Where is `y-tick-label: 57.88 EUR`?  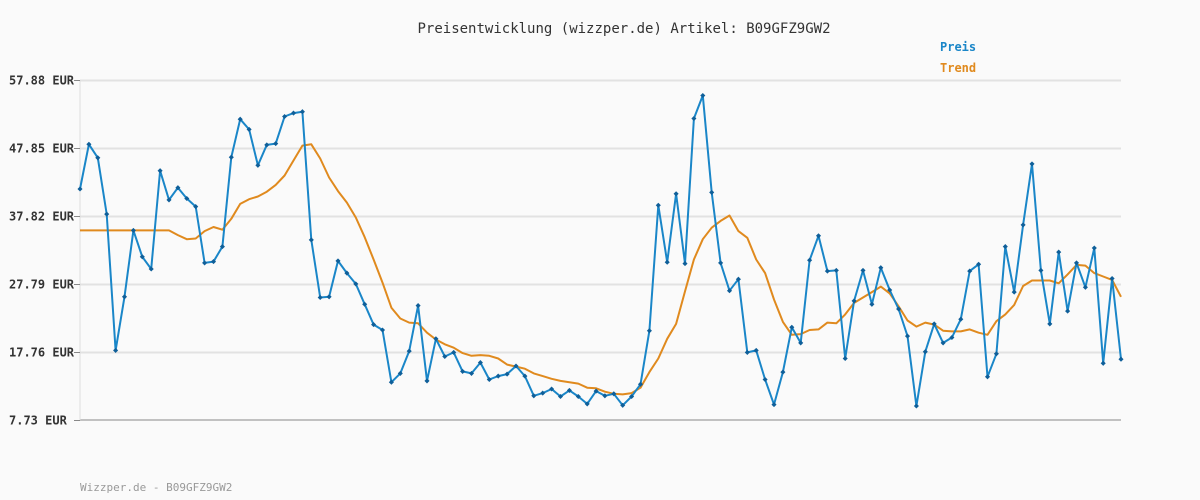
y-tick-label: 57.88 EUR is located at coordinates (42, 81).